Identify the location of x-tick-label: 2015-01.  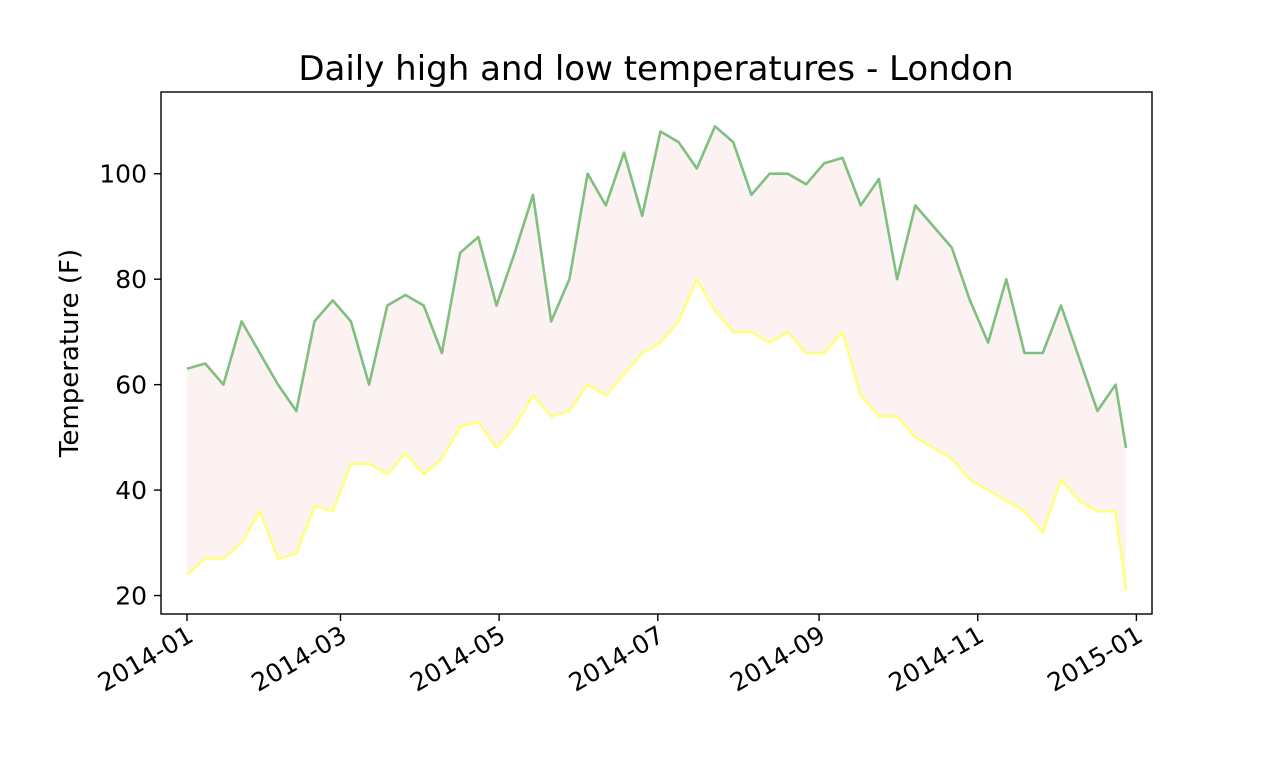
(1094, 658).